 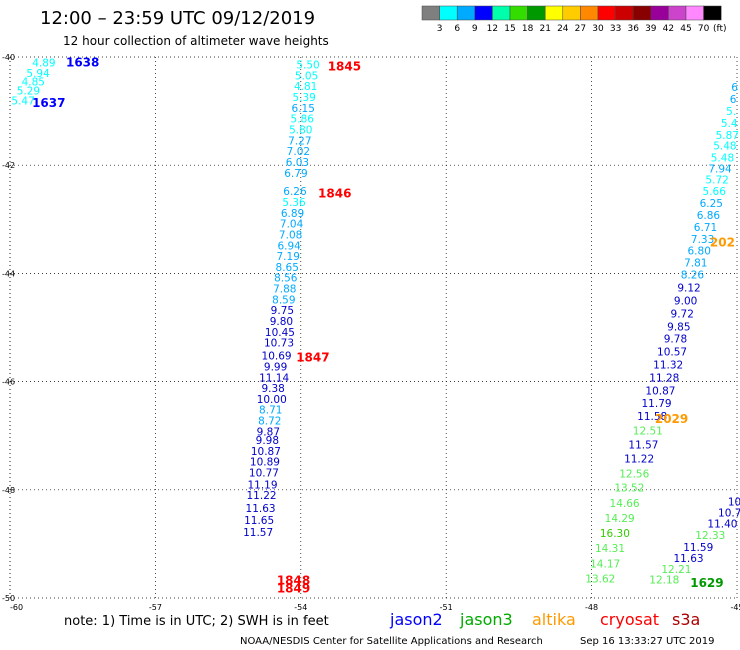 What do you see at coordinates (685, 29) in the screenshot?
I see `colorbar-label: 45` at bounding box center [685, 29].